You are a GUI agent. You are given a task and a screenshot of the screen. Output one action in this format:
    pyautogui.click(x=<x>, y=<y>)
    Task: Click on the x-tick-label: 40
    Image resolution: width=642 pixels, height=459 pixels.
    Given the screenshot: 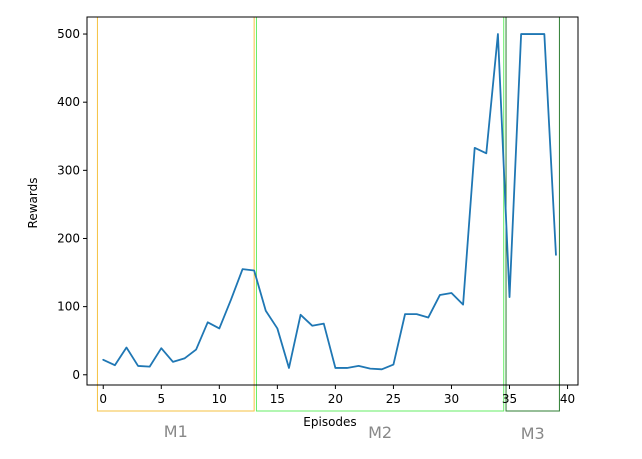 What is the action you would take?
    pyautogui.click(x=567, y=399)
    